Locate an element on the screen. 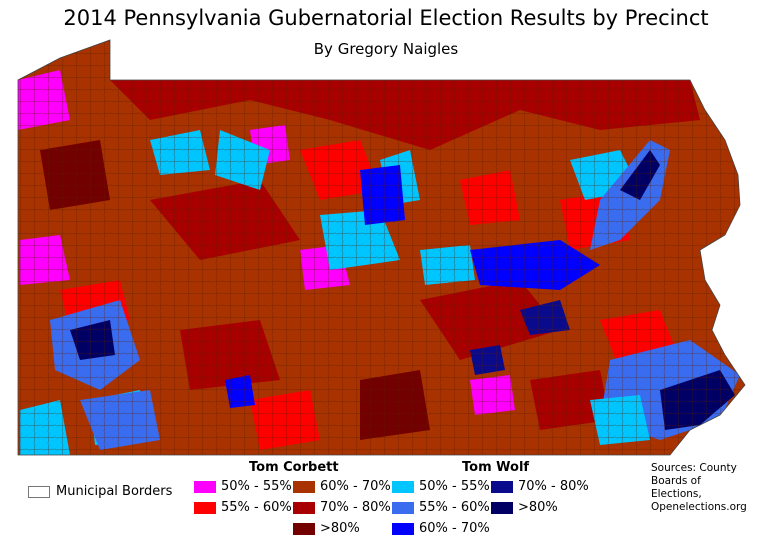 The height and width of the screenshot is (553, 772). legend-wolf-50-55: 50% - 55% is located at coordinates (441, 486).